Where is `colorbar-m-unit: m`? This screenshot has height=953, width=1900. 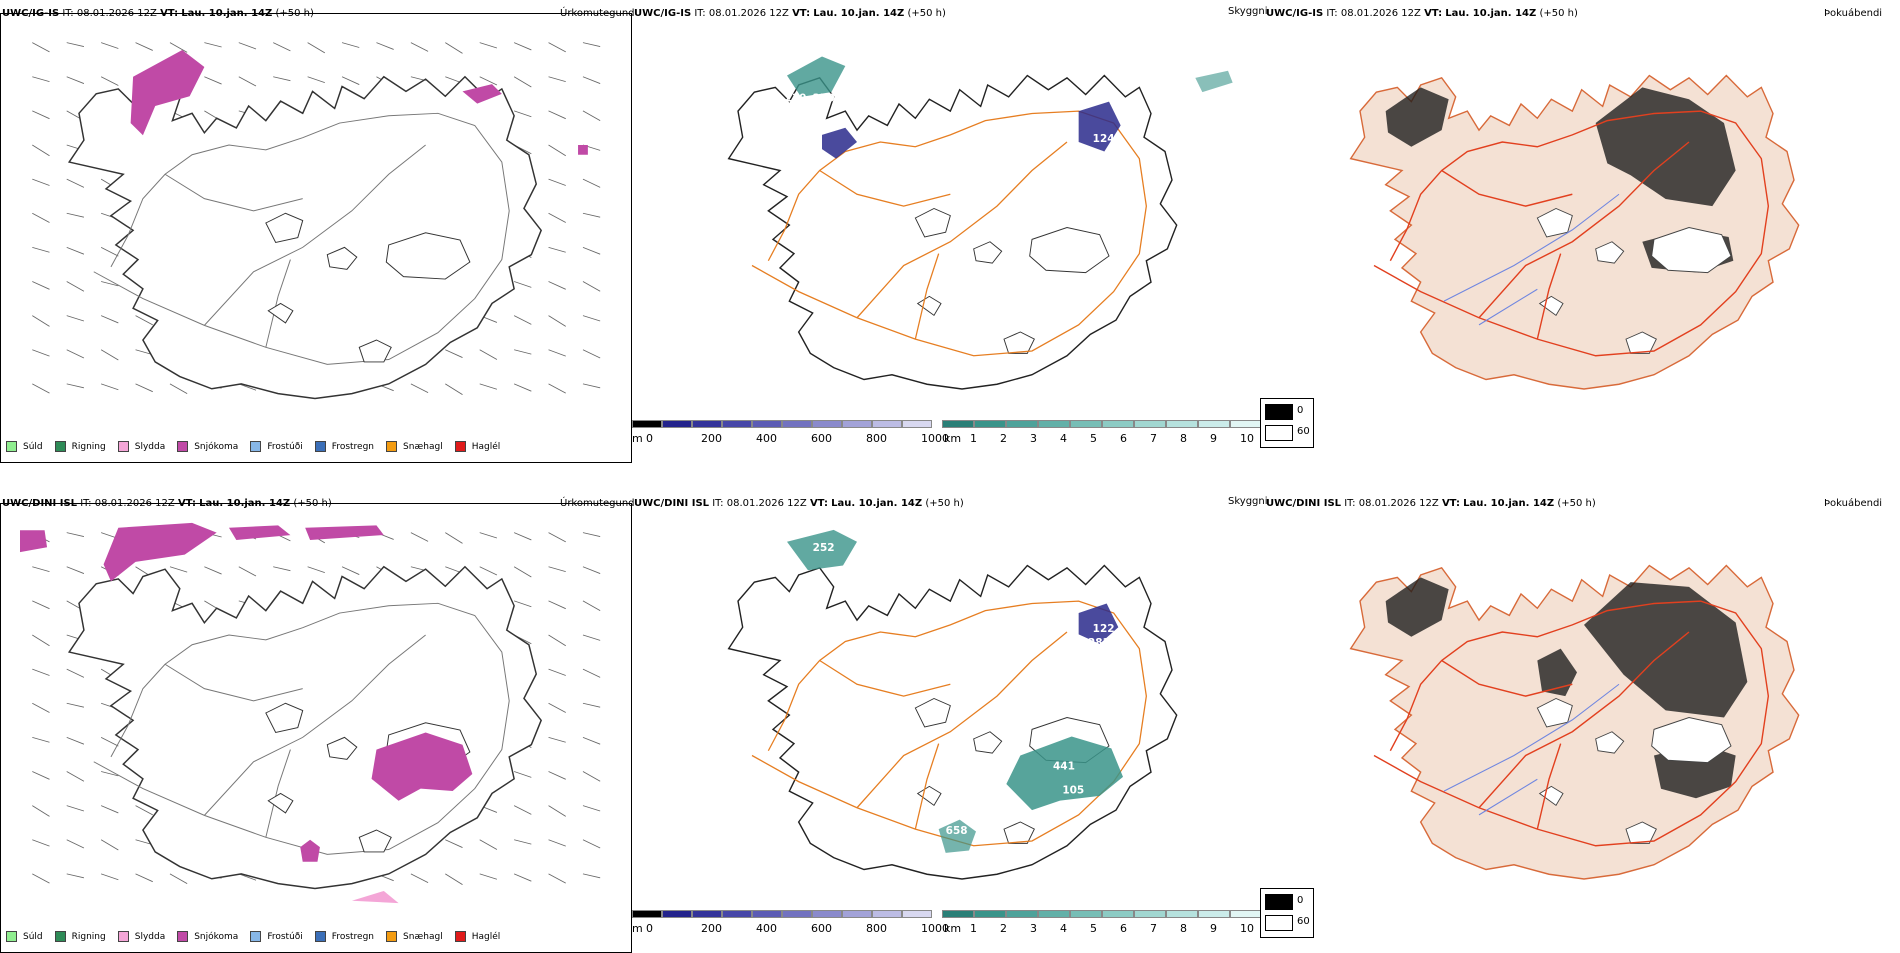
colorbar-m-unit: m is located at coordinates (637, 438).